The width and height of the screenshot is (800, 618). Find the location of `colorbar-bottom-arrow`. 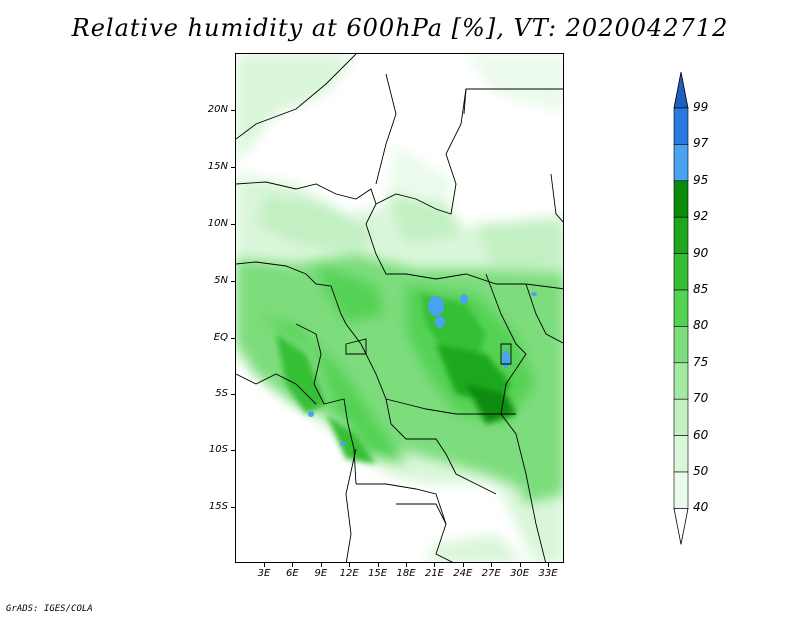

colorbar-bottom-arrow is located at coordinates (681, 526).